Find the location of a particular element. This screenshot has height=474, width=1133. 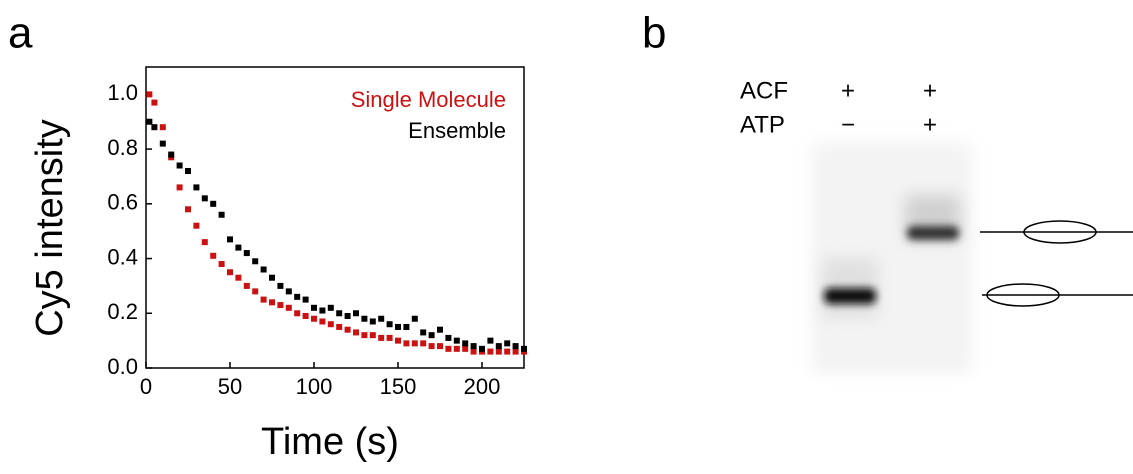

x-tick-label: 200 is located at coordinates (482, 386).